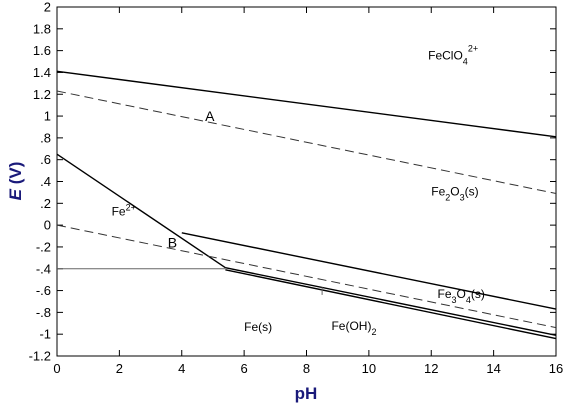 The height and width of the screenshot is (405, 568). What do you see at coordinates (556, 368) in the screenshot?
I see `x-tick-label: 16` at bounding box center [556, 368].